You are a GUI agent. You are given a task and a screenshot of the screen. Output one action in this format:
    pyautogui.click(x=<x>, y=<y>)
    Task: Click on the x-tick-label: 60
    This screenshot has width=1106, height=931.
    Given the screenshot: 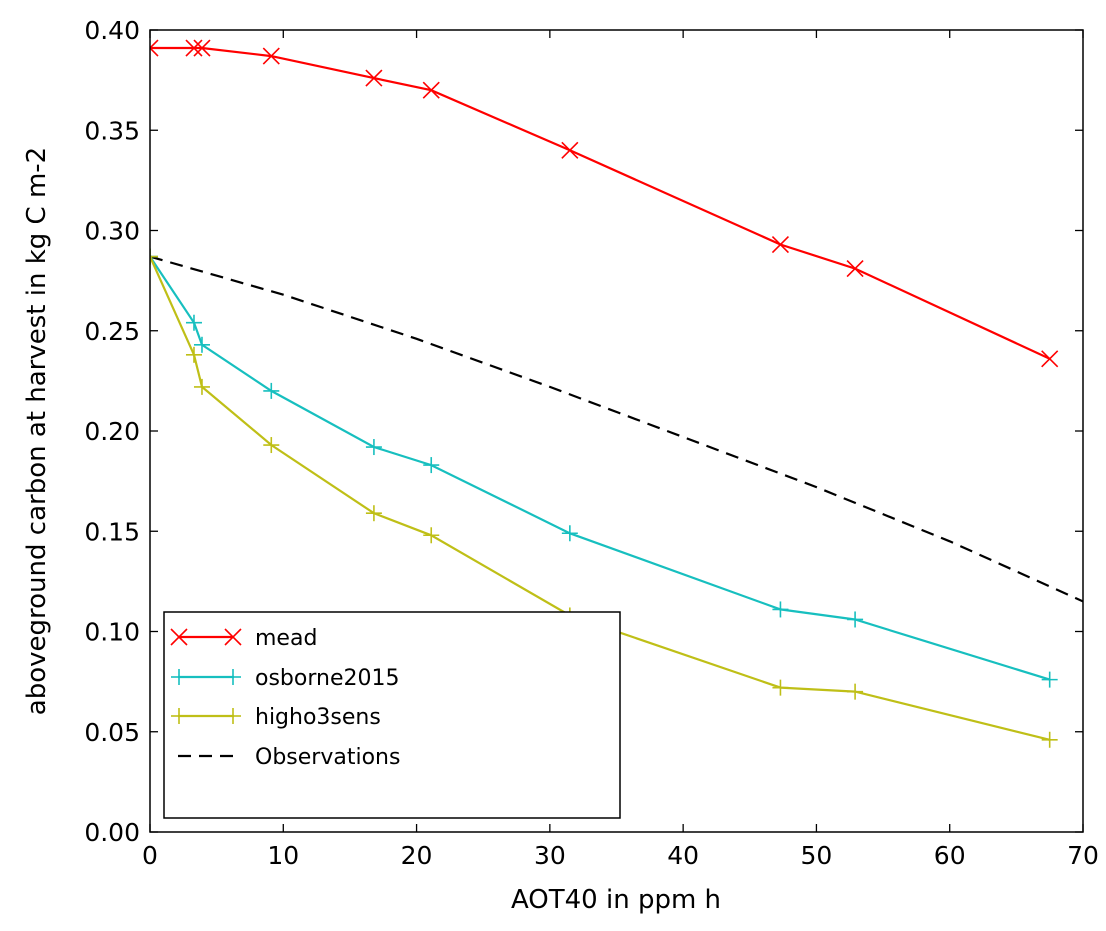 What is the action you would take?
    pyautogui.click(x=950, y=855)
    